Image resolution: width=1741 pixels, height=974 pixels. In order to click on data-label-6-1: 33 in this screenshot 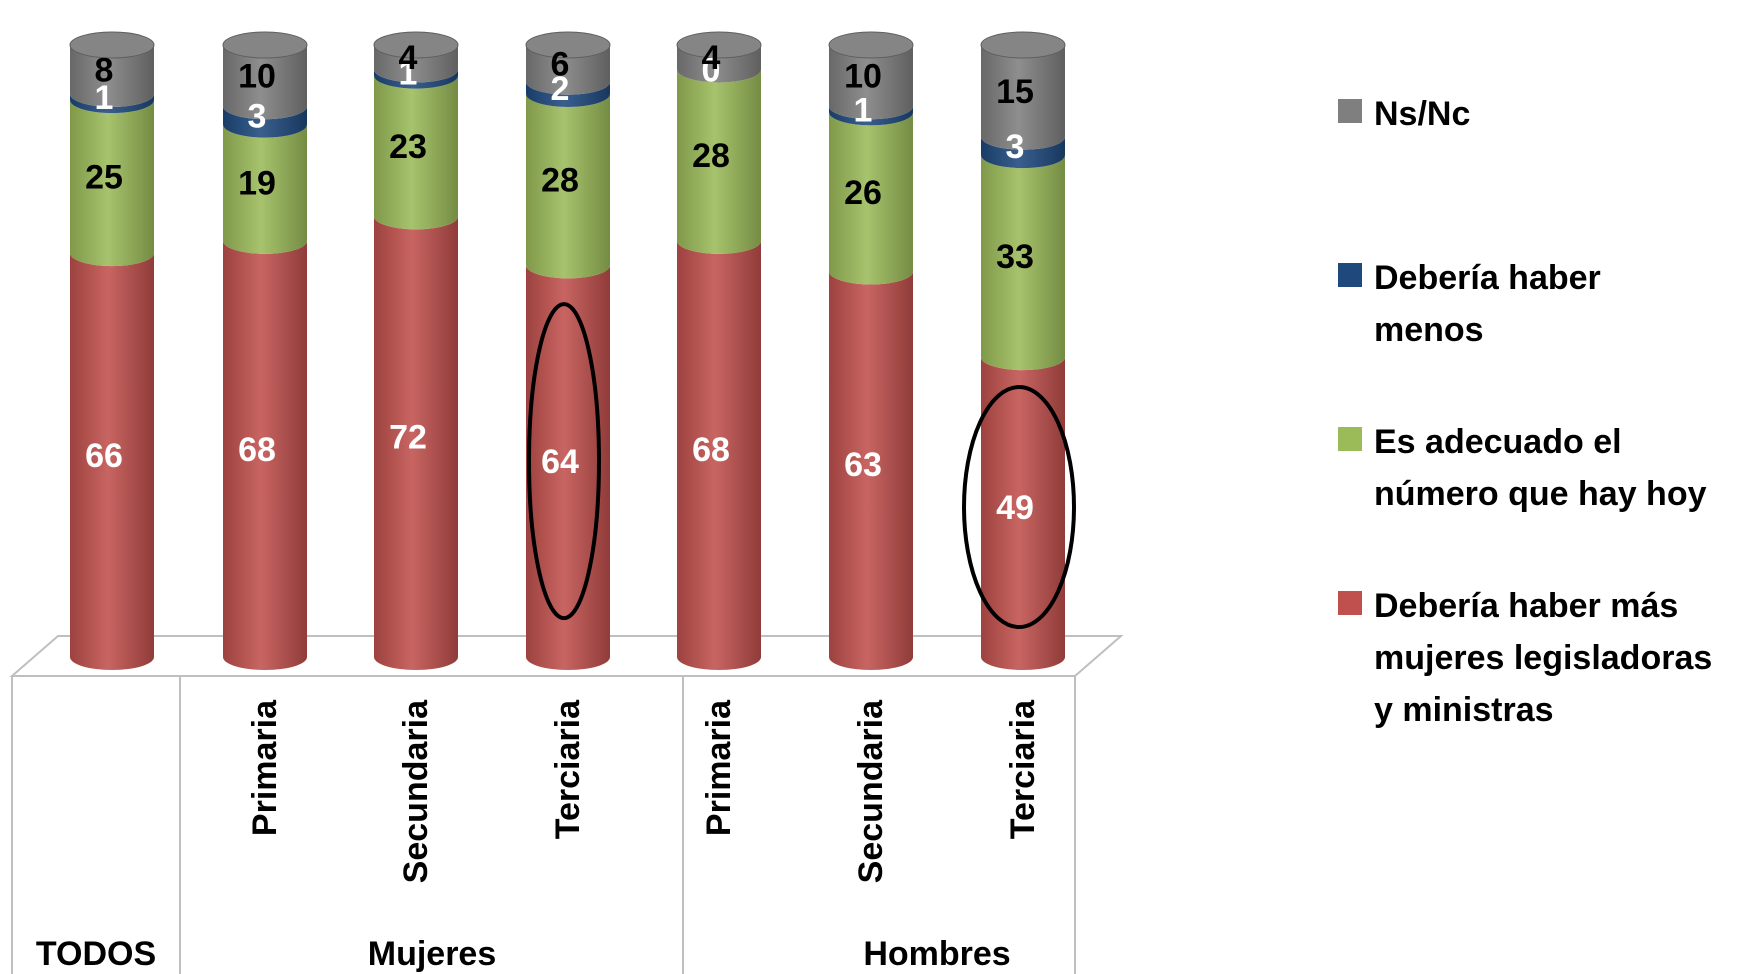, I will do `click(1015, 257)`.